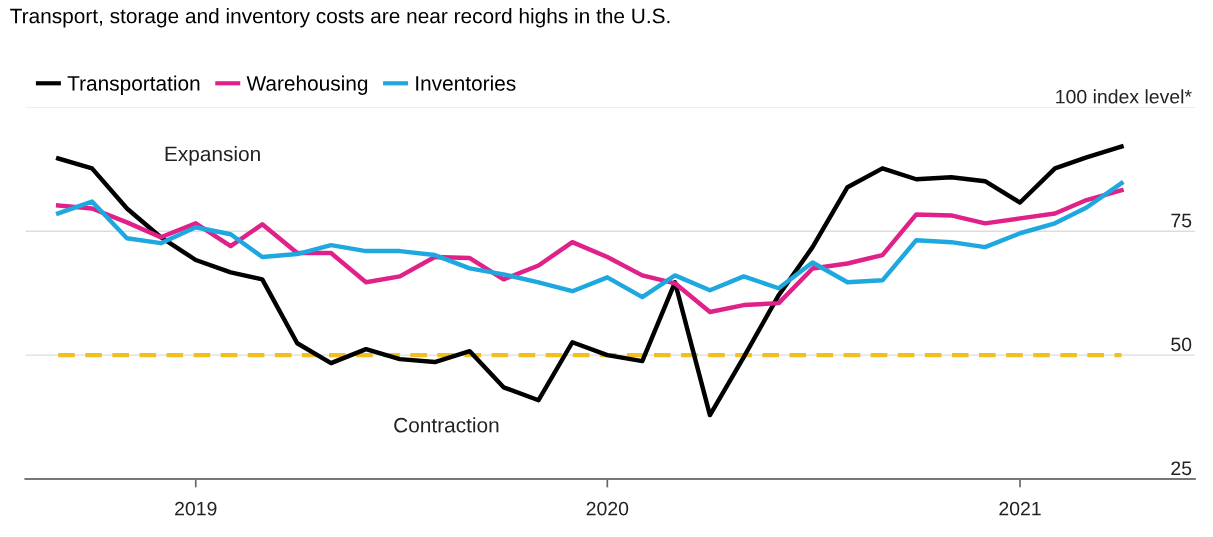 The image size is (1213, 537). I want to click on y-tick-label: 50, so click(1181, 344).